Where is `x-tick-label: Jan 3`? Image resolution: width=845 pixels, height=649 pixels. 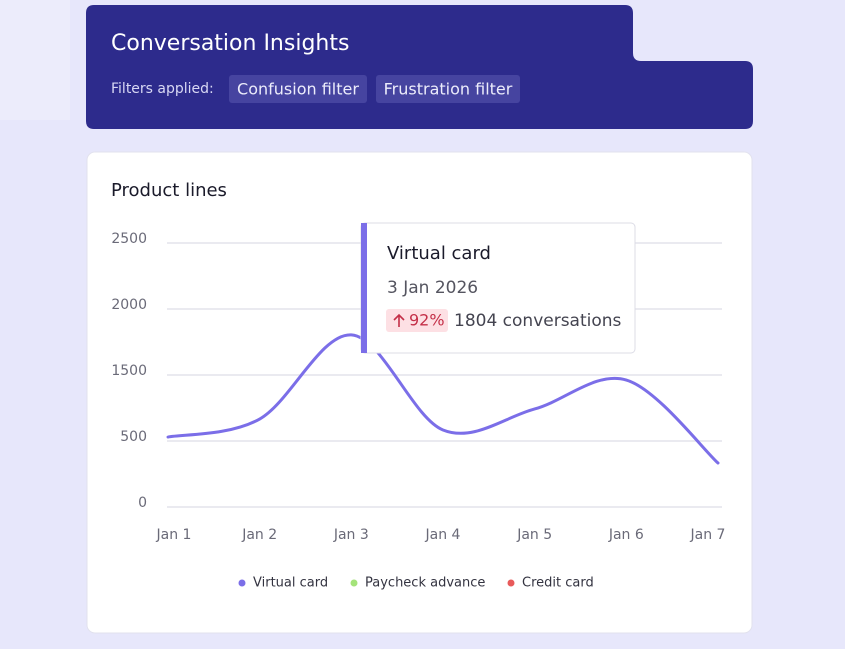 x-tick-label: Jan 3 is located at coordinates (351, 535).